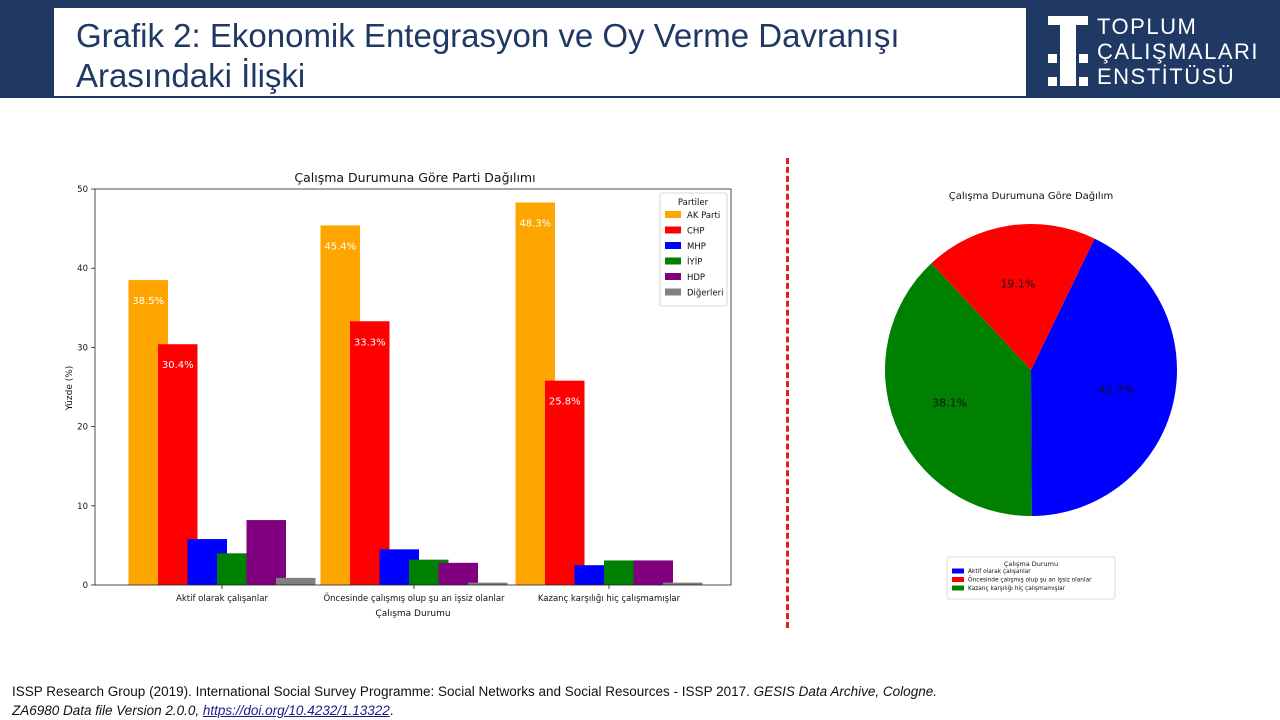 This screenshot has width=1280, height=720. Describe the element at coordinates (1031, 196) in the screenshot. I see `pie-chart-title: Çalışma Durumuna Göre Dağılım` at that location.